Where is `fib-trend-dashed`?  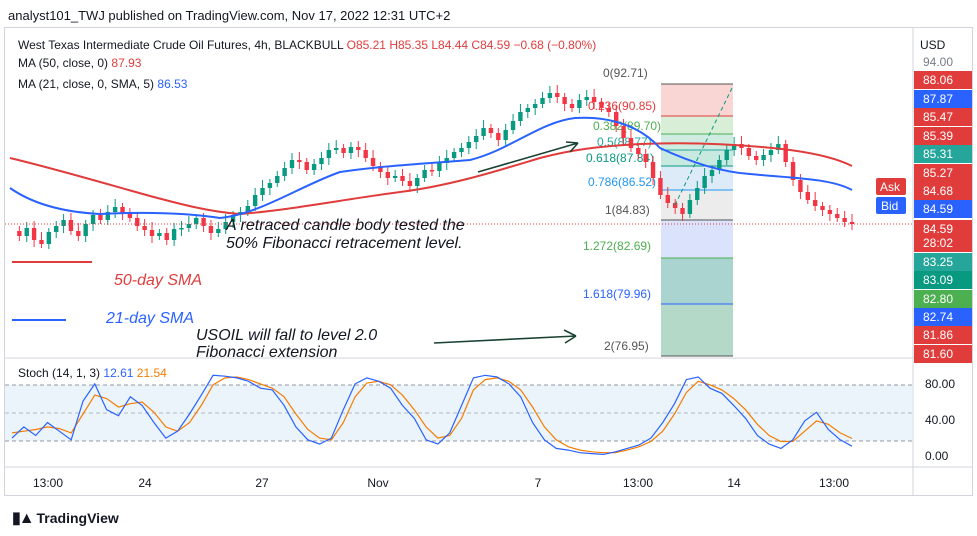
fib-trend-dashed is located at coordinates (704, 145).